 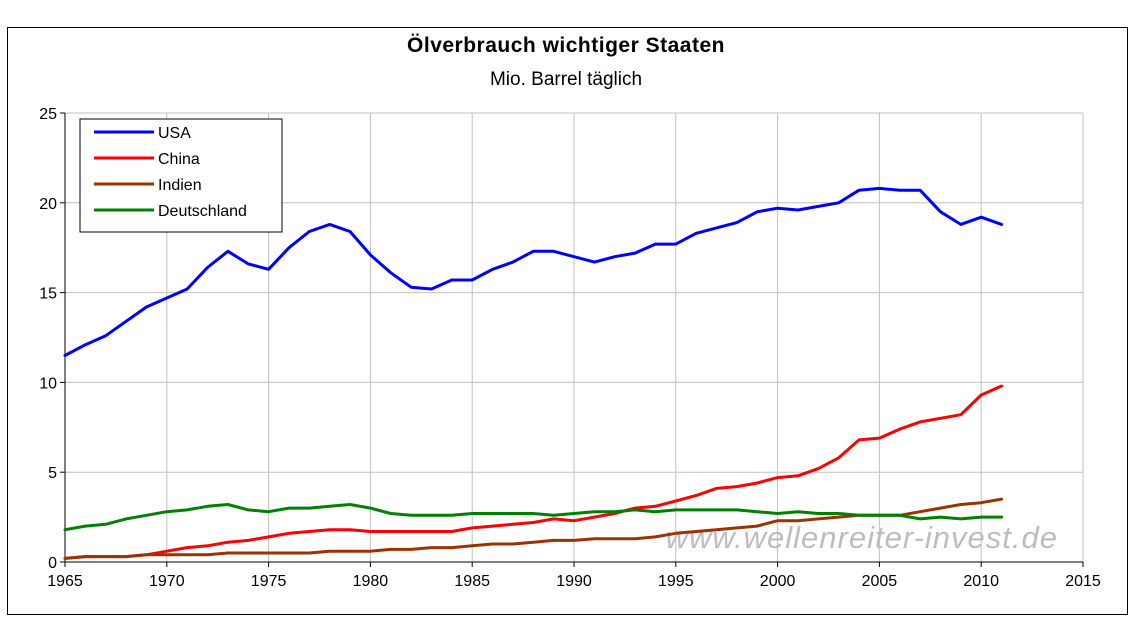 What do you see at coordinates (676, 581) in the screenshot?
I see `x-tick-label: 1995` at bounding box center [676, 581].